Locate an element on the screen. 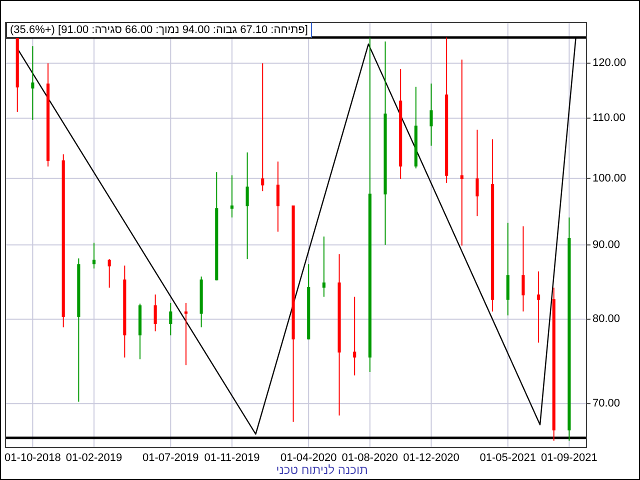 Image resolution: width=640 pixels, height=480 pixels. y-tick-label: 90.00 is located at coordinates (606, 244).